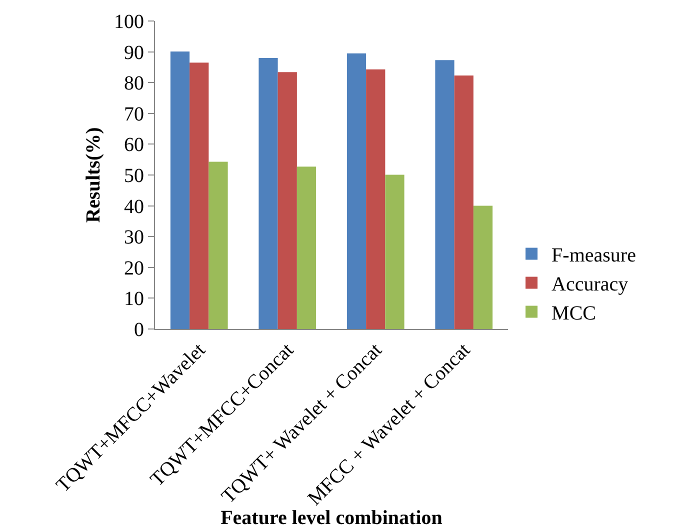 This screenshot has width=673, height=529. What do you see at coordinates (134, 53) in the screenshot?
I see `y-tick-label: 90` at bounding box center [134, 53].